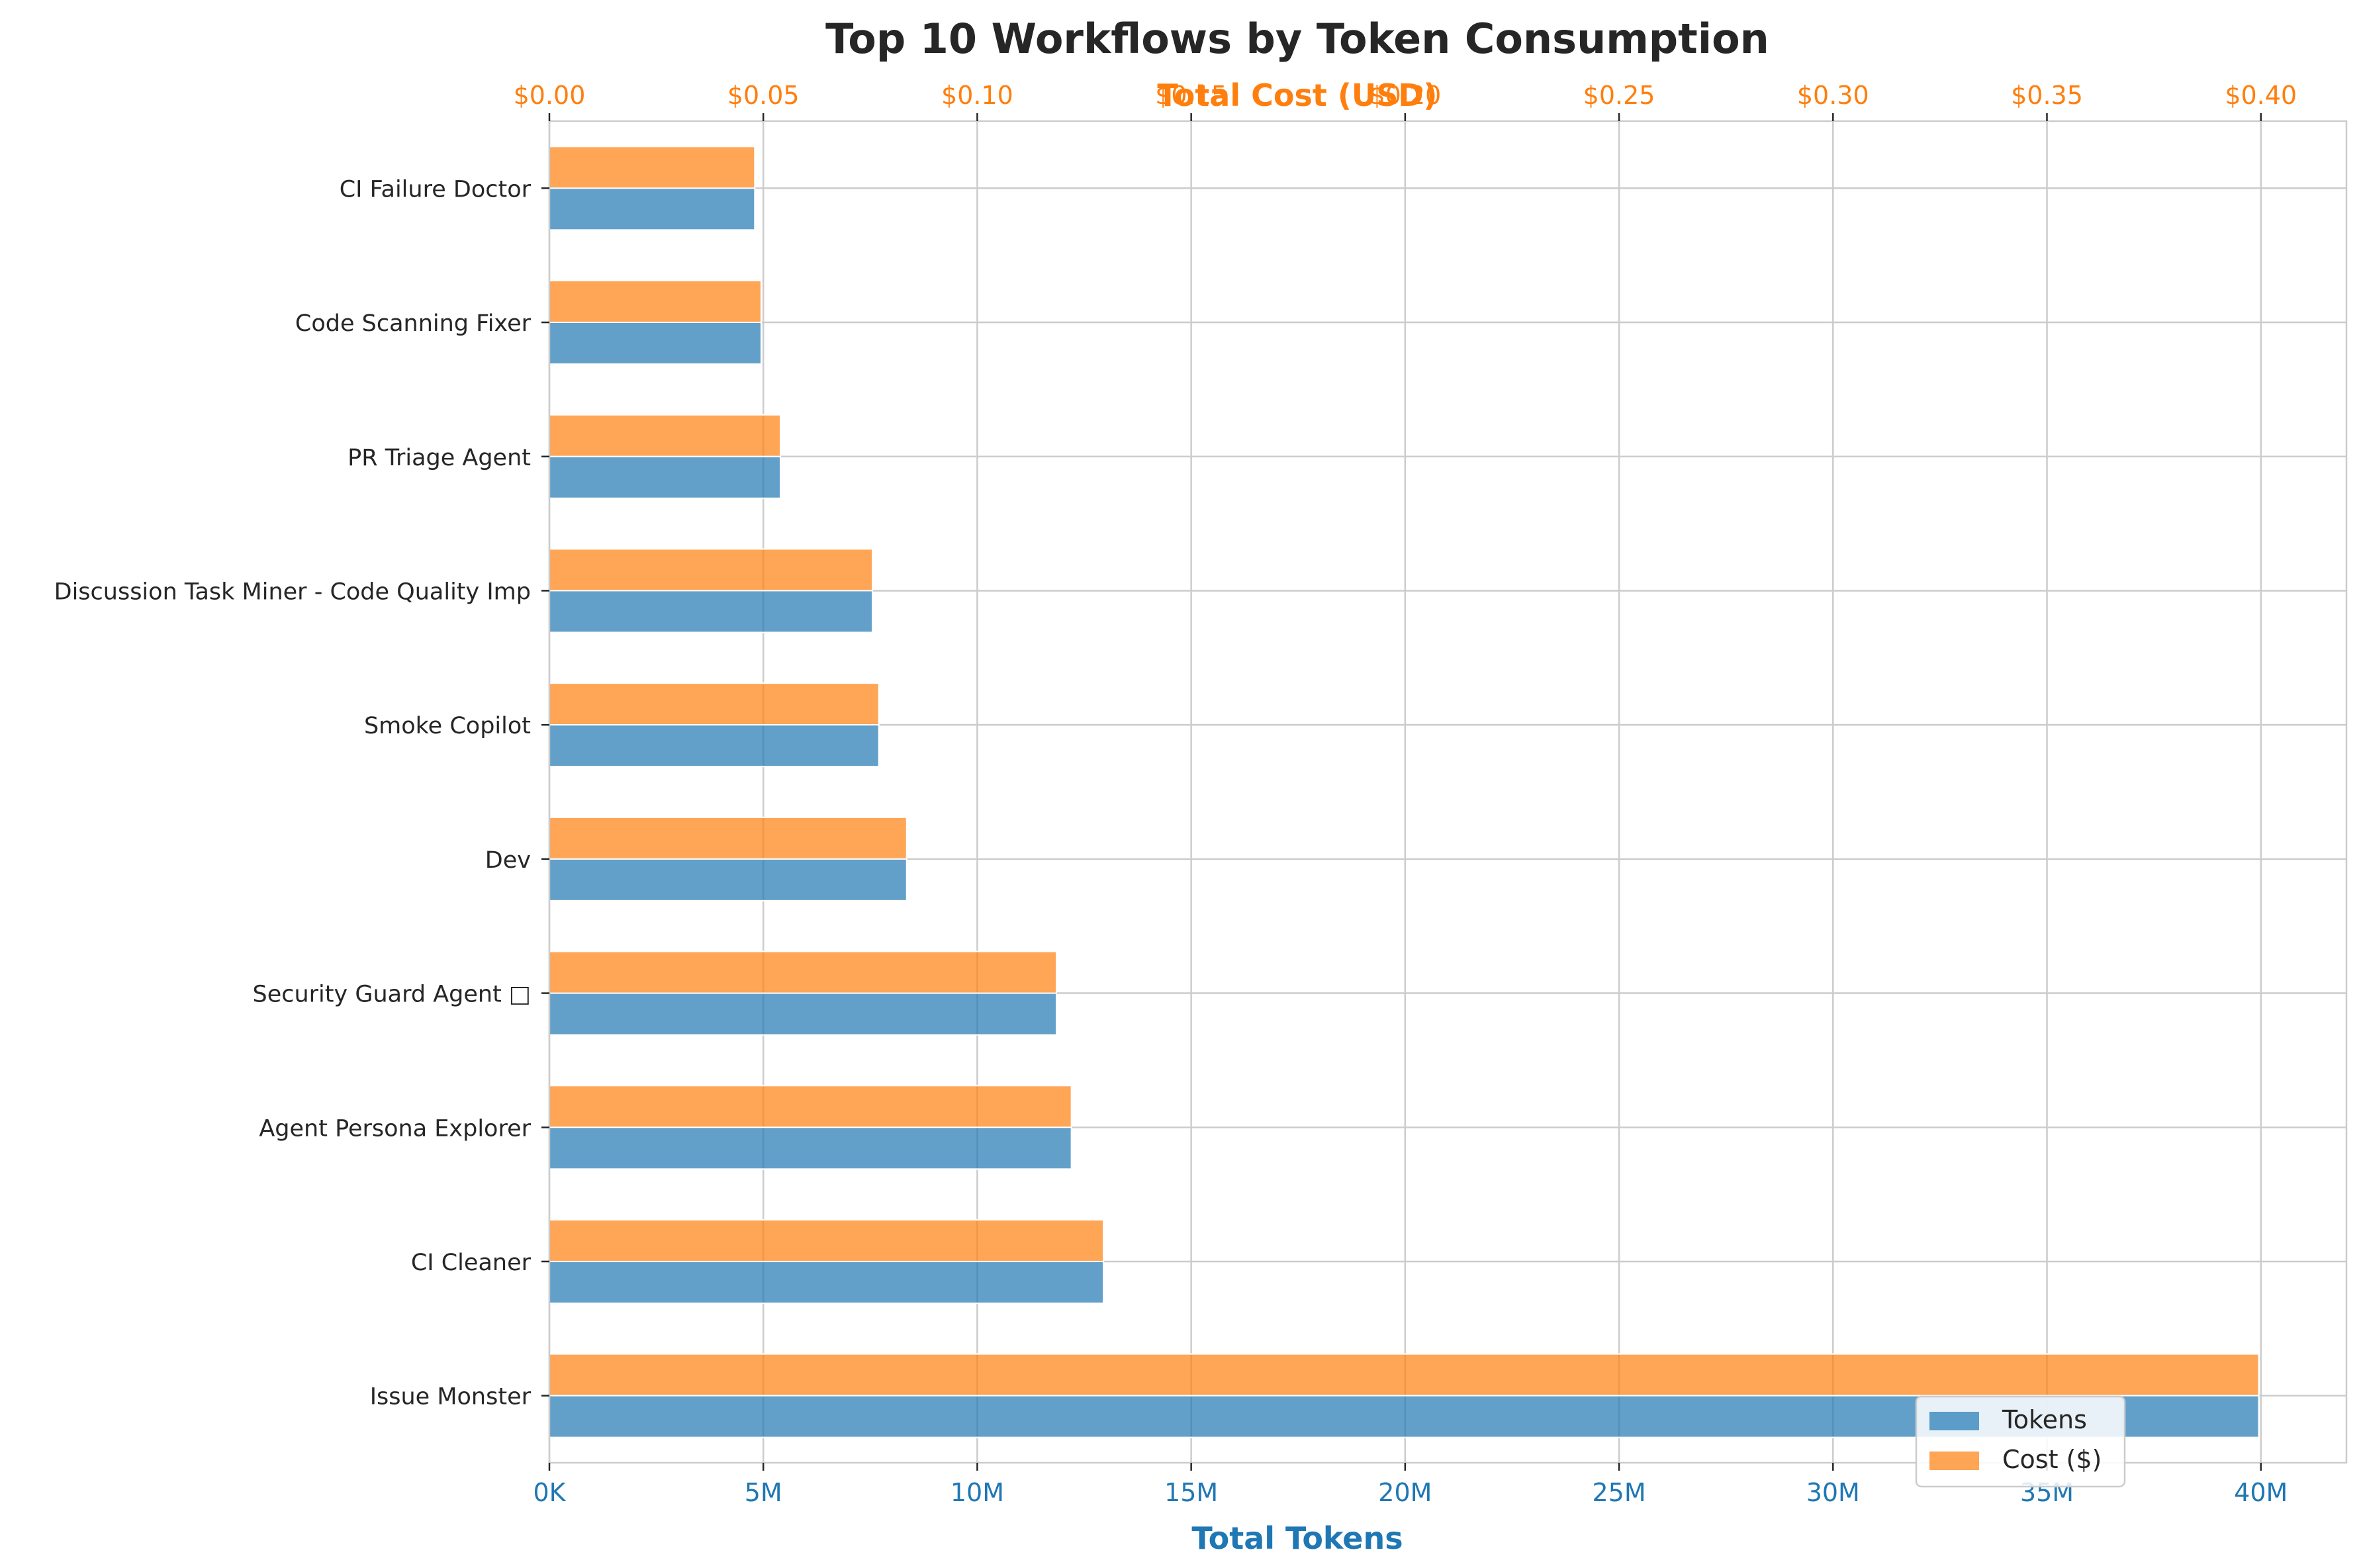  What do you see at coordinates (2261, 95) in the screenshot?
I see `x2-tick-label: $0.40` at bounding box center [2261, 95].